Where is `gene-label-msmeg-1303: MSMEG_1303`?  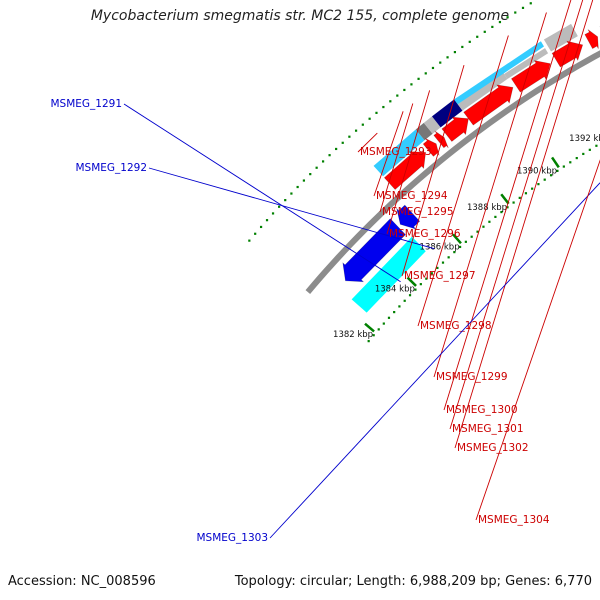 gene-label-msmeg-1303: MSMEG_1303 is located at coordinates (232, 538).